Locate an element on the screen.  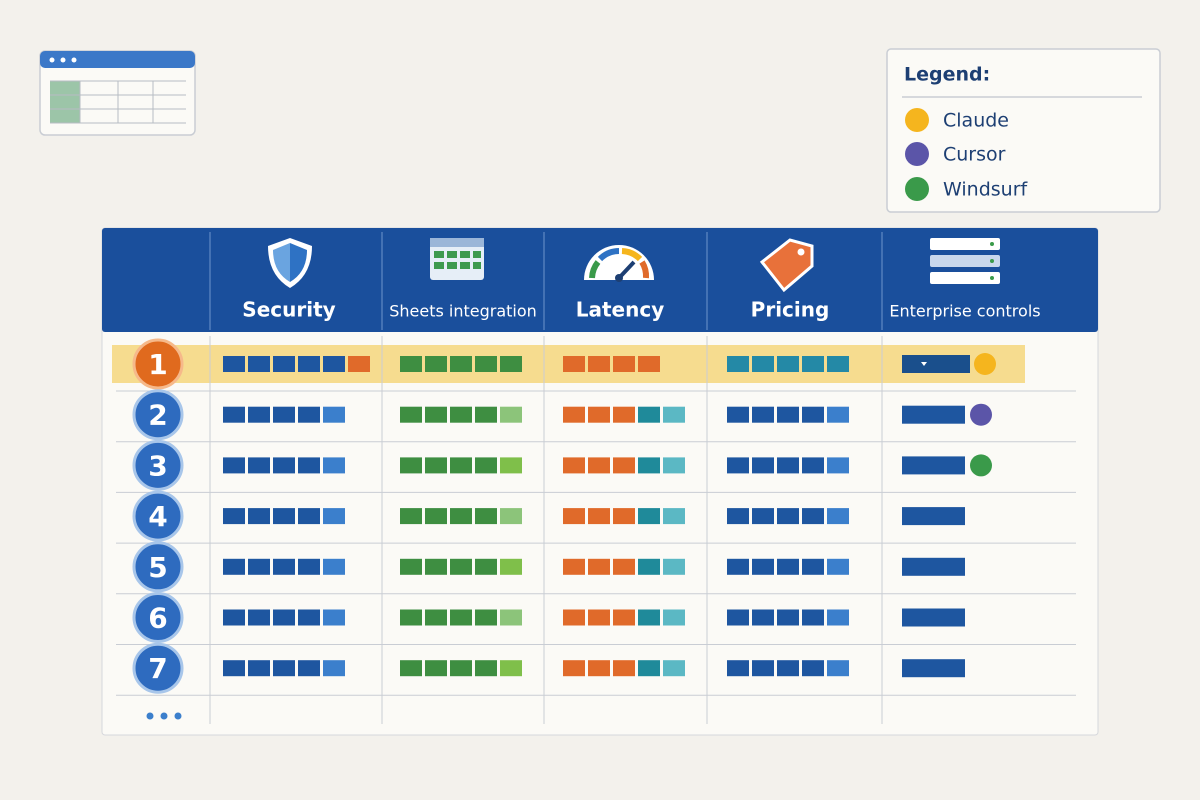
row-number: 4 is located at coordinates (157, 516).